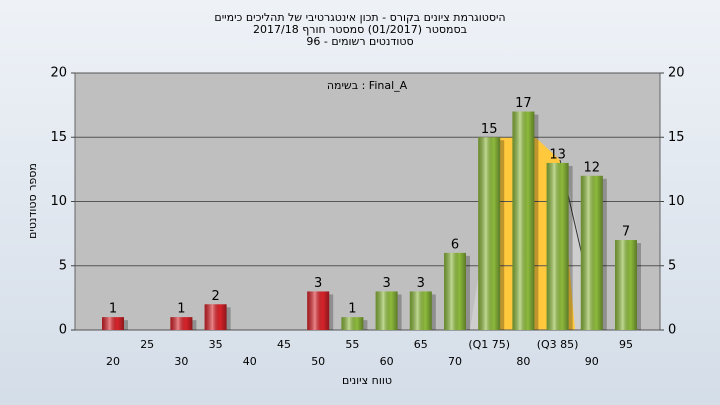 Image resolution: width=720 pixels, height=405 pixels. Describe the element at coordinates (523, 103) in the screenshot. I see `data-label: 17` at that location.